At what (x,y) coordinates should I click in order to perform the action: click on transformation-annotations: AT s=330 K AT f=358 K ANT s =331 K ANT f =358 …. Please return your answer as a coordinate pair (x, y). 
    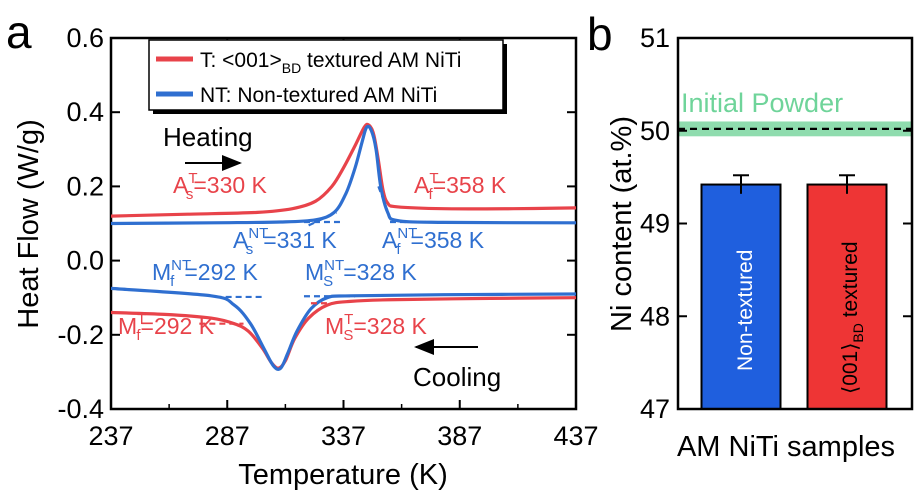
    Looking at the image, I should click on (312, 257).